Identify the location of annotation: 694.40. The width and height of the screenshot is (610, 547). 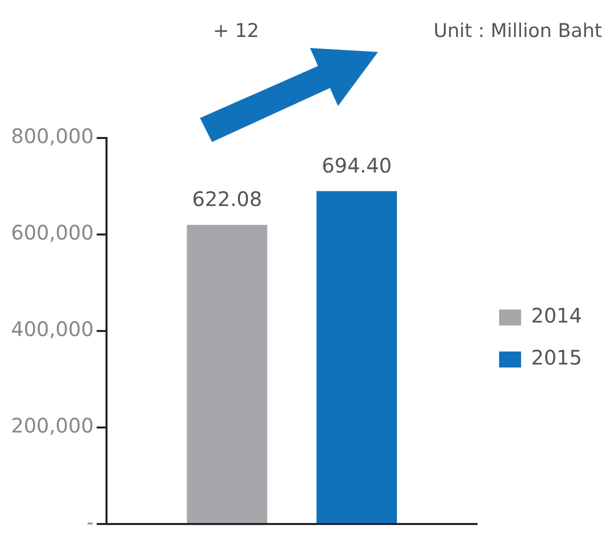
(357, 165).